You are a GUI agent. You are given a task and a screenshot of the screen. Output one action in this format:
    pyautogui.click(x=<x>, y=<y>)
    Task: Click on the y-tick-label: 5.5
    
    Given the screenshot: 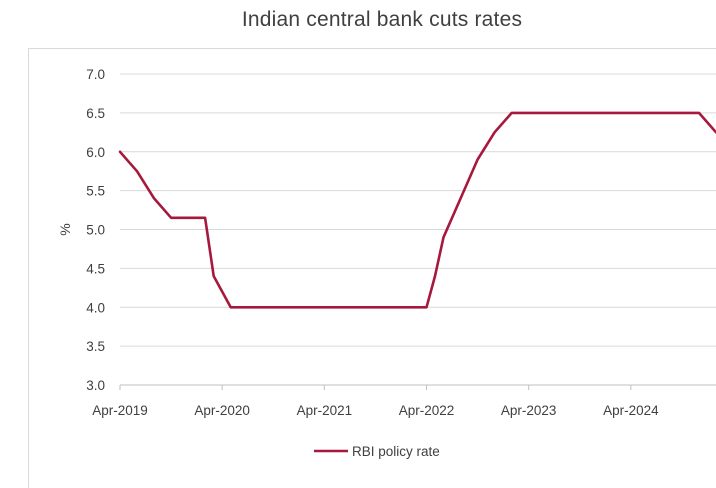 What is the action you would take?
    pyautogui.click(x=95, y=191)
    